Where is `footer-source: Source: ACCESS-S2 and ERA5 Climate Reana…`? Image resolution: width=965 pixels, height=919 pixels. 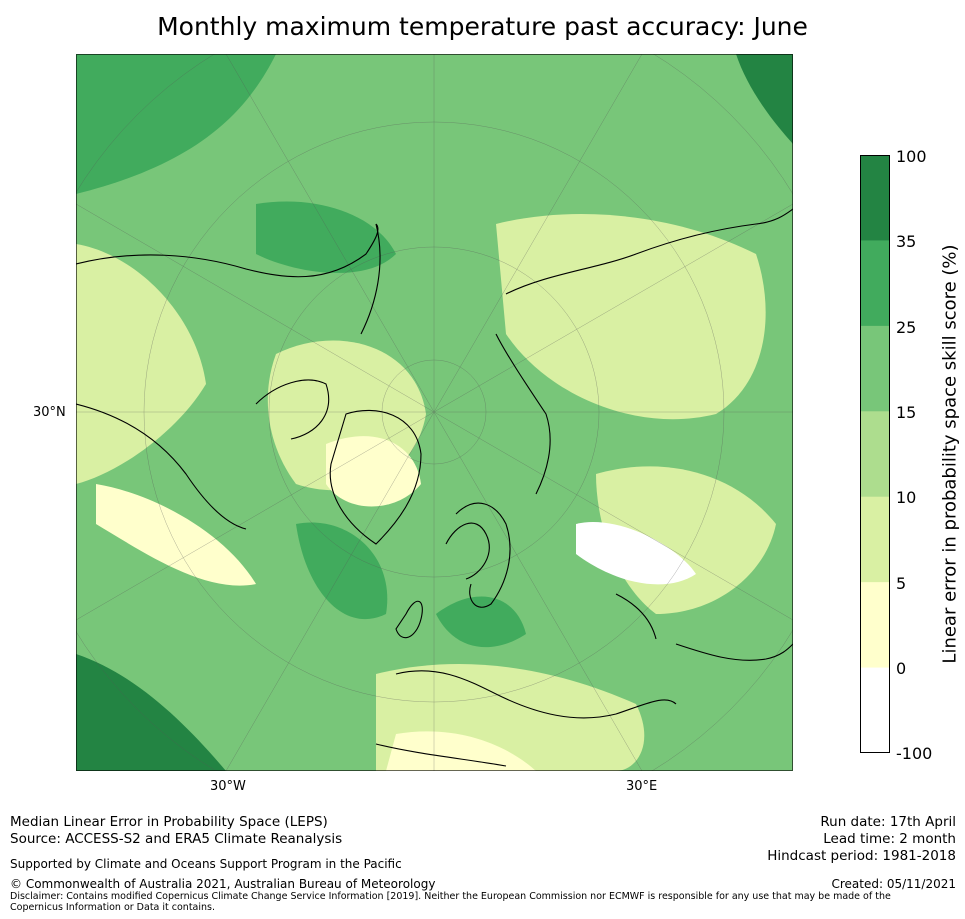 footer-source: Source: ACCESS-S2 and ERA5 Climate Reana… is located at coordinates (176, 839).